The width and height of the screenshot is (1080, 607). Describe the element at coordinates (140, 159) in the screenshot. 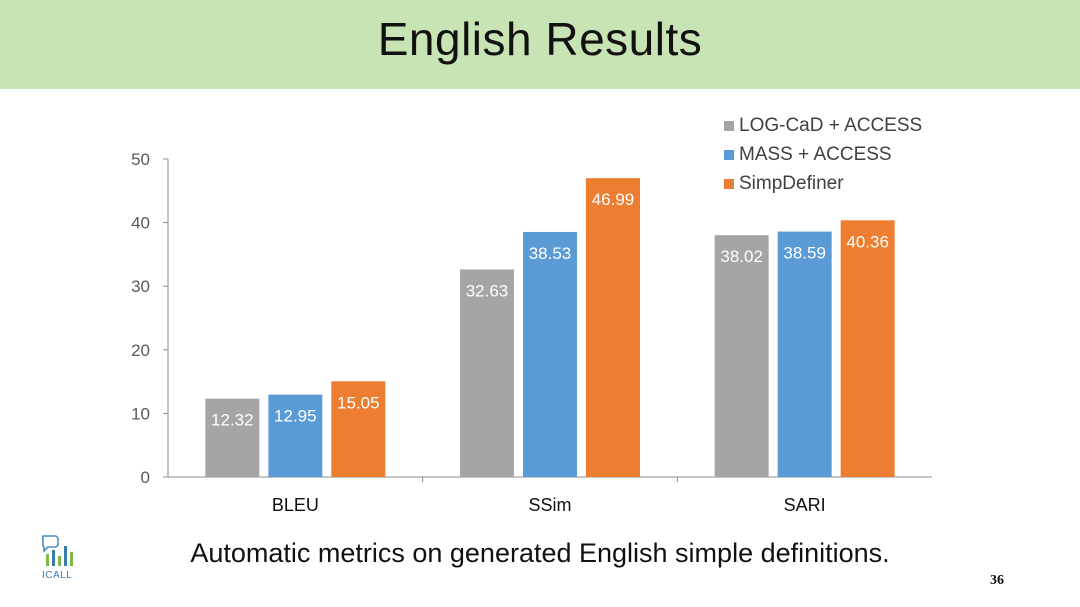

I see `y-tick-label: 50` at that location.